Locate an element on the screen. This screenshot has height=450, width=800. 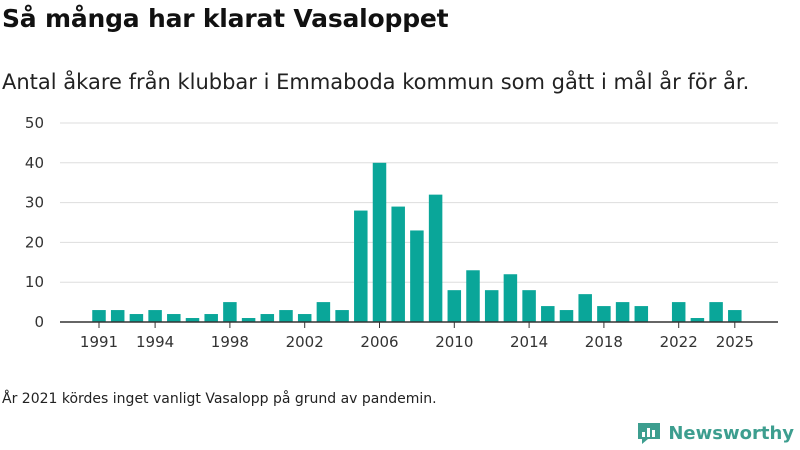
y-tick-label: 50 is located at coordinates (34, 123).